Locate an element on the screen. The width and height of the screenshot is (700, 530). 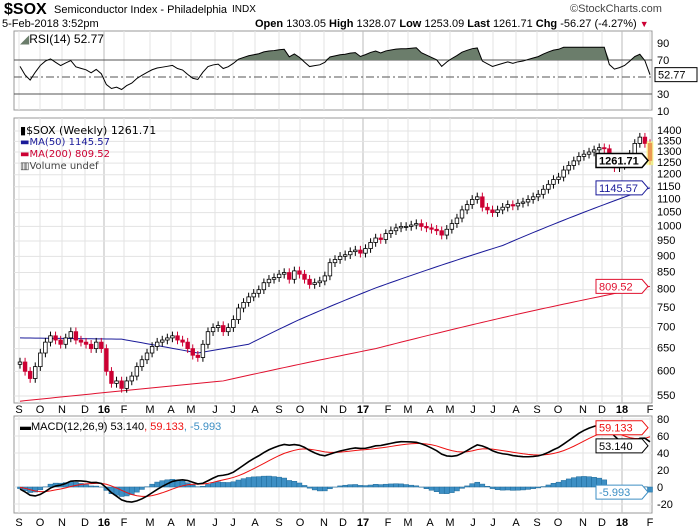
x-axis-label: 16 is located at coordinates (104, 410).